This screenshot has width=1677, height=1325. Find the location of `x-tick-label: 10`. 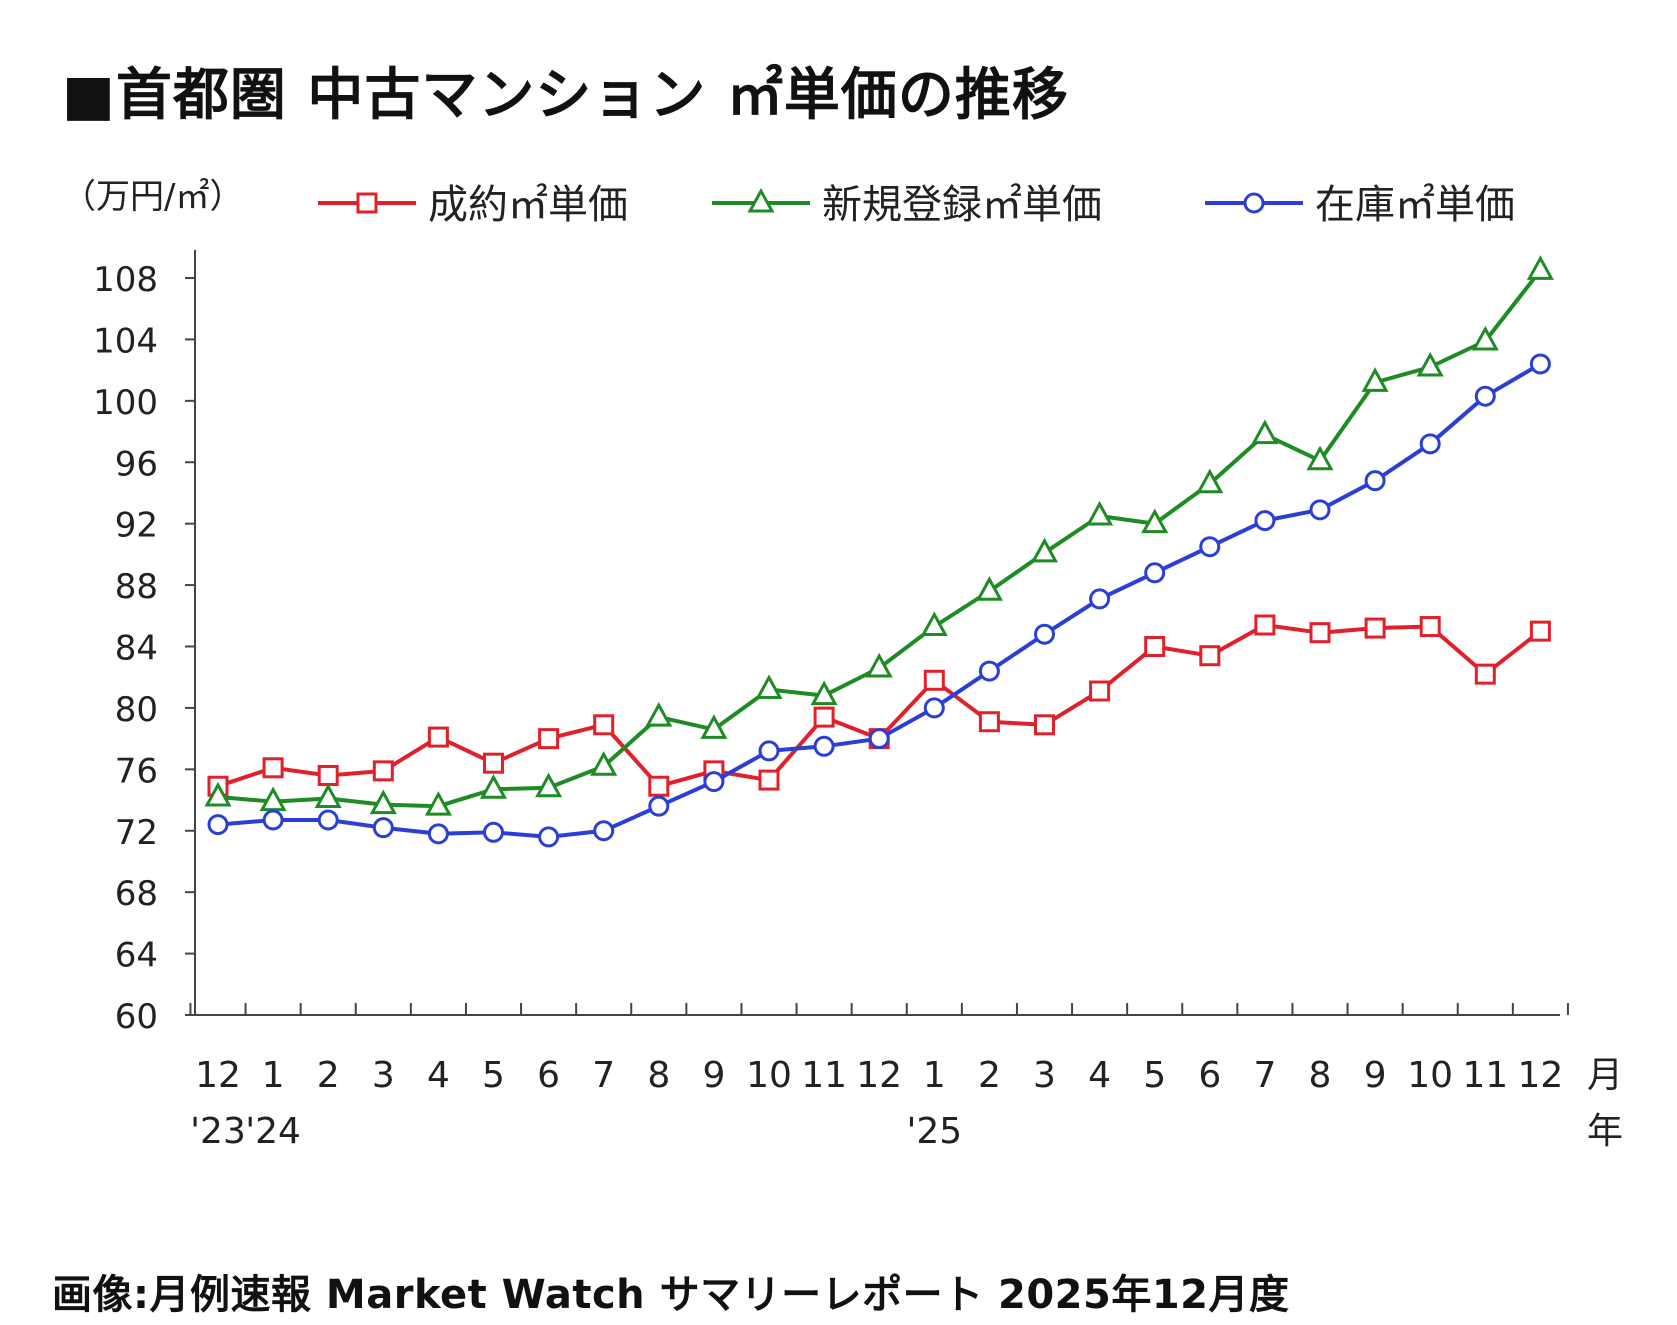

x-tick-label: 10 is located at coordinates (769, 1075).